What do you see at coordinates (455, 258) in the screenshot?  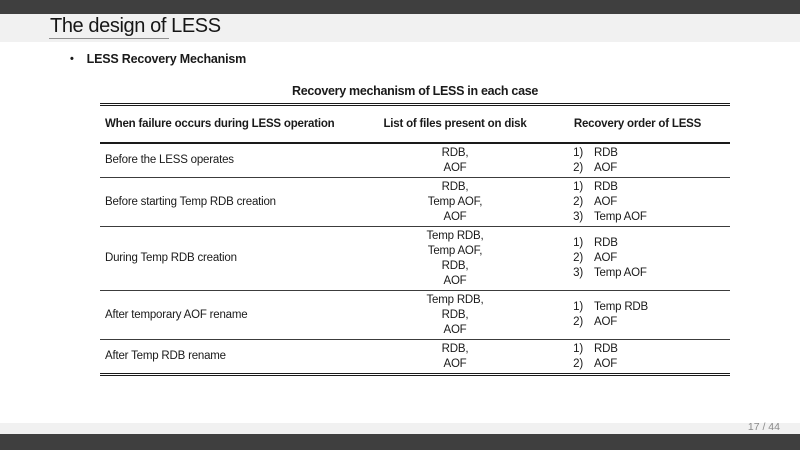 I see `files-cell: Temp RDB, Temp AOF, RDB, AOF` at bounding box center [455, 258].